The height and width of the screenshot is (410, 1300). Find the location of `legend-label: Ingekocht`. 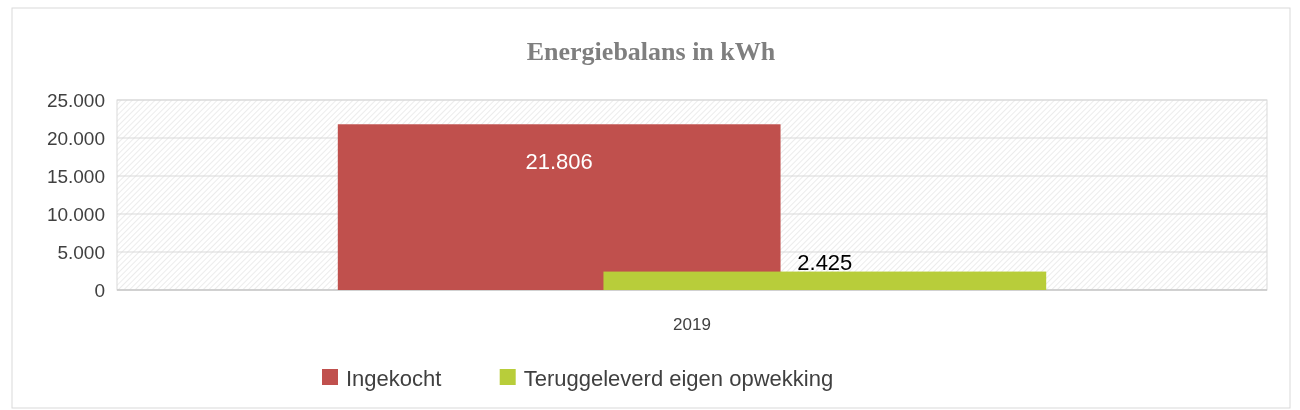

legend-label: Ingekocht is located at coordinates (394, 378).